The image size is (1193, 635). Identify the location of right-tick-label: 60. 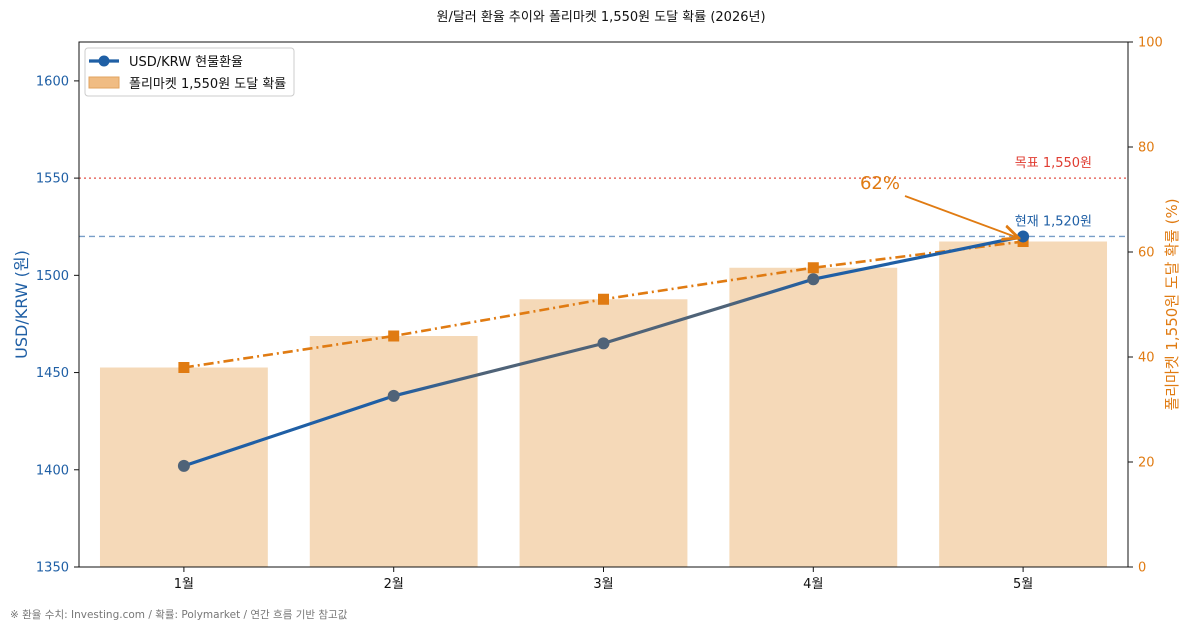
(1146, 253).